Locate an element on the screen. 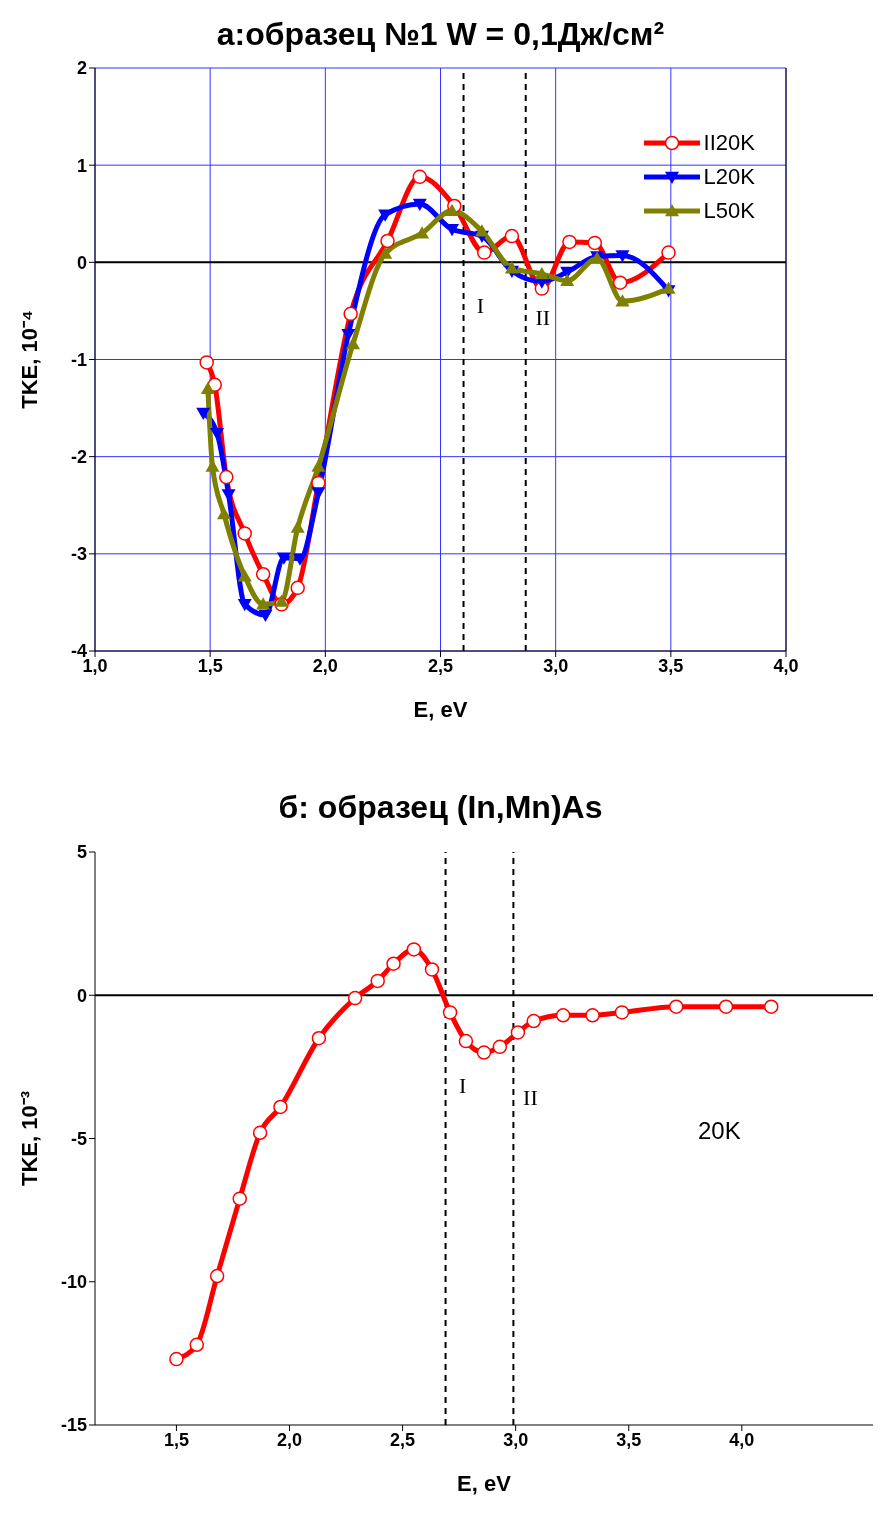  y-tick-label: 2 is located at coordinates (81, 68).